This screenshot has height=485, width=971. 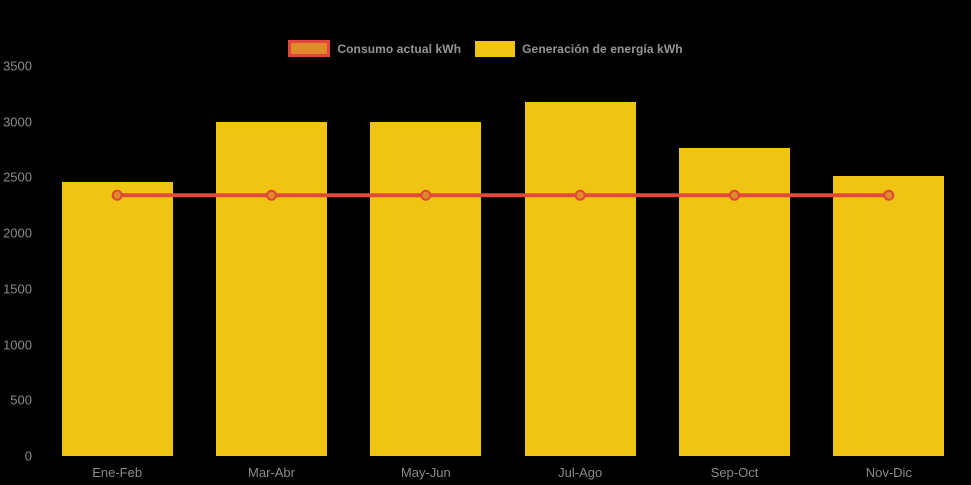 I want to click on x-axis-label-jul-ago: Jul-Ago, so click(x=580, y=472).